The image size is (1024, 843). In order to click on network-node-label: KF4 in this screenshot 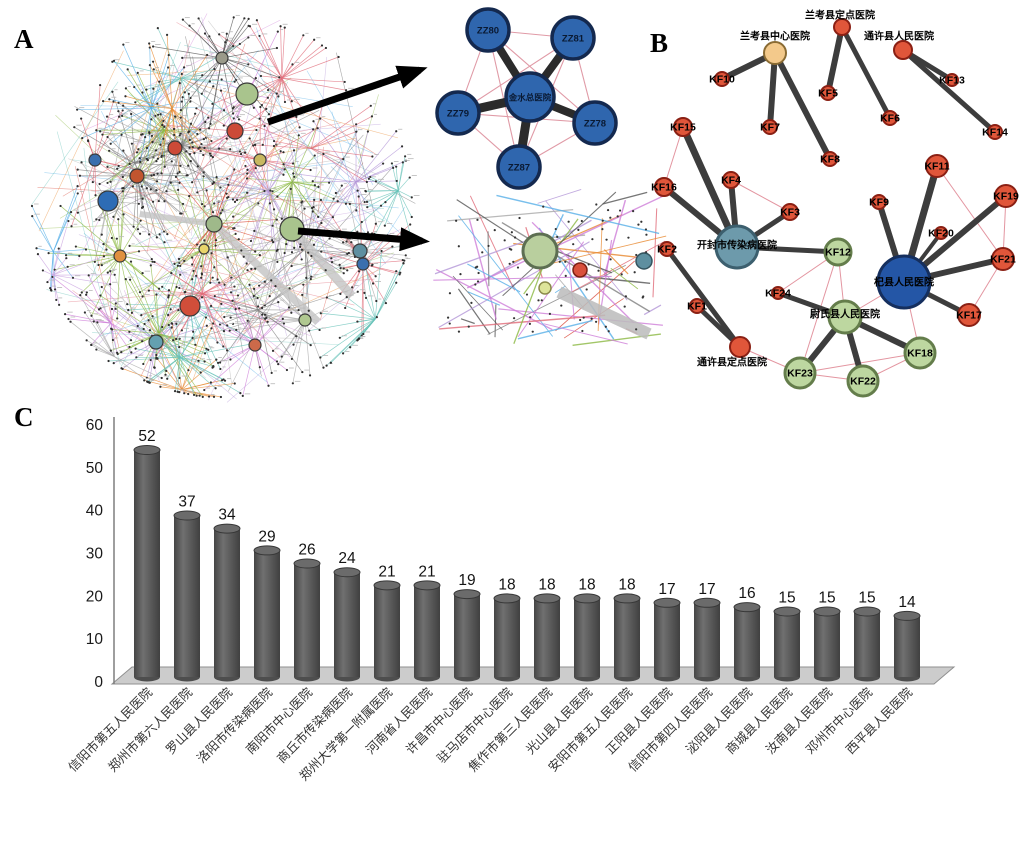, I will do `click(731, 181)`.